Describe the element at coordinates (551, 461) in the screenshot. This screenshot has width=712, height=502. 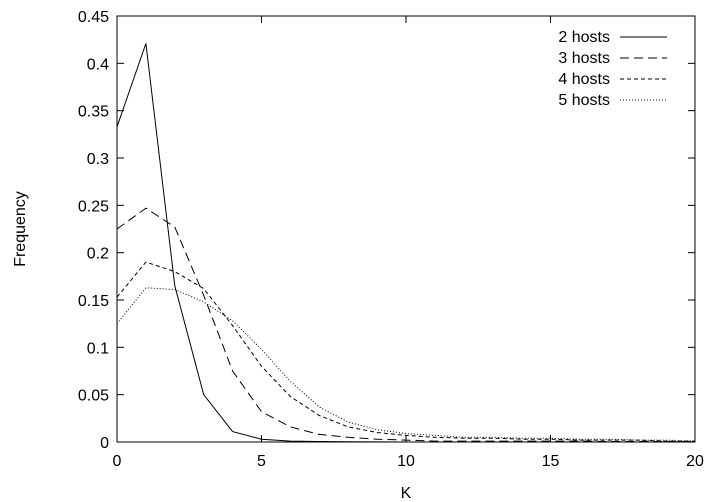
I see `x-tick-label: 15` at that location.